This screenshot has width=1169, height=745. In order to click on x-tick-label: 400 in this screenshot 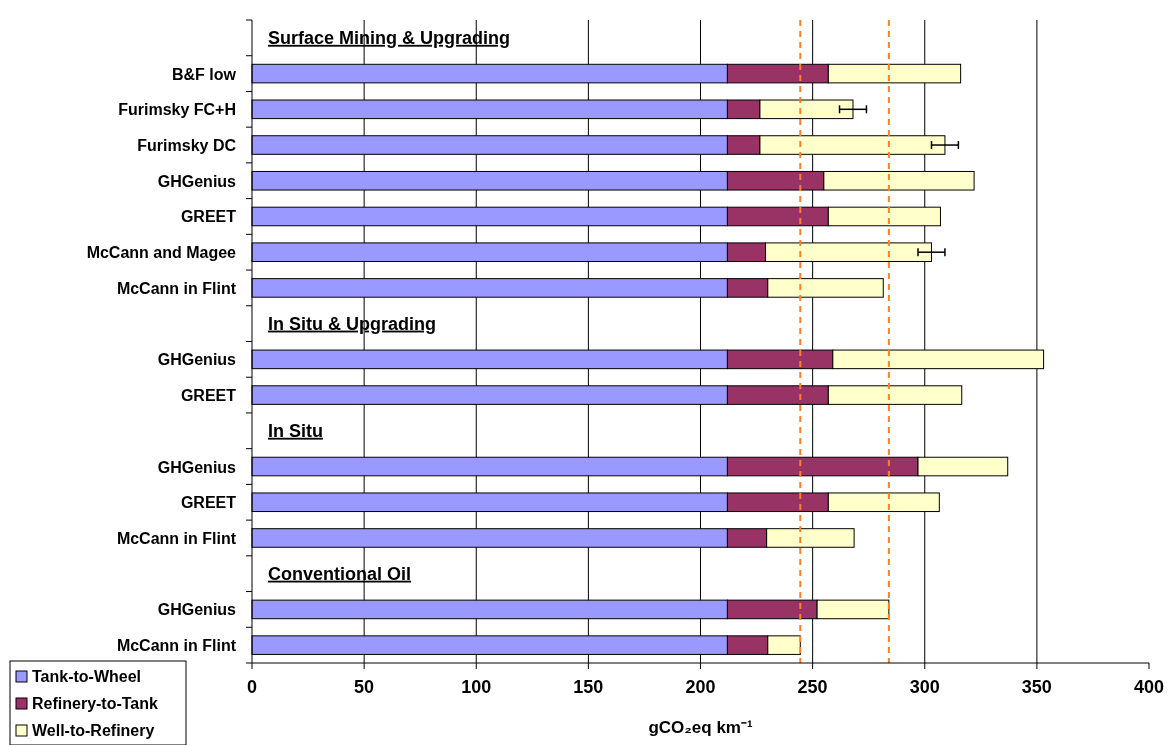, I will do `click(1149, 687)`.